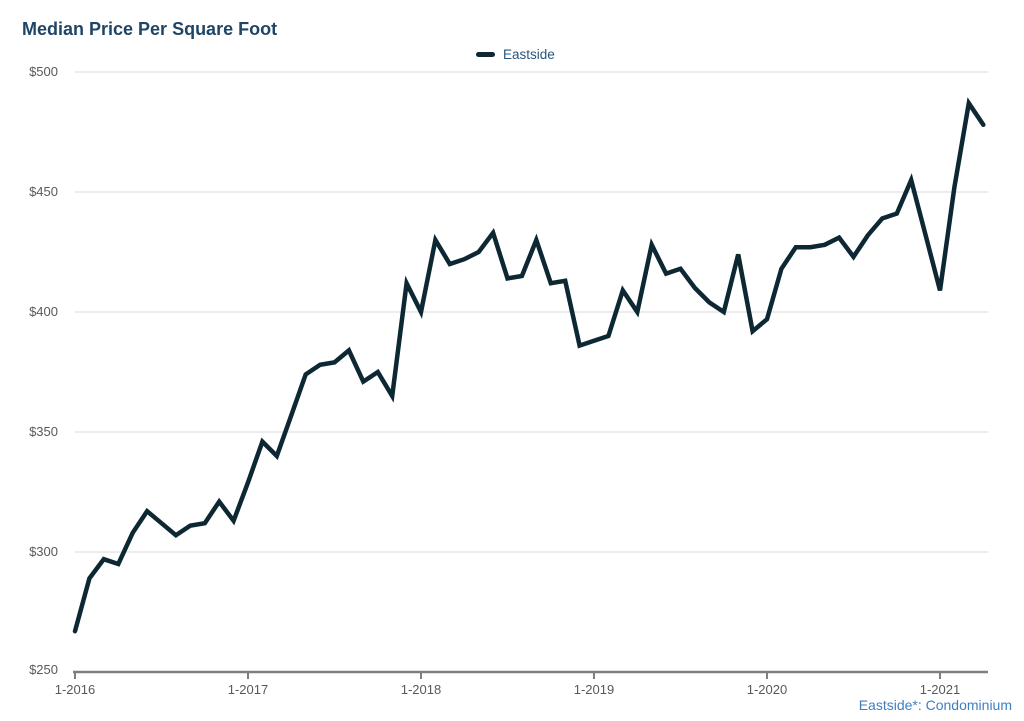 Image resolution: width=1024 pixels, height=721 pixels. Describe the element at coordinates (767, 689) in the screenshot. I see `x-axis-label: 1-2020` at that location.